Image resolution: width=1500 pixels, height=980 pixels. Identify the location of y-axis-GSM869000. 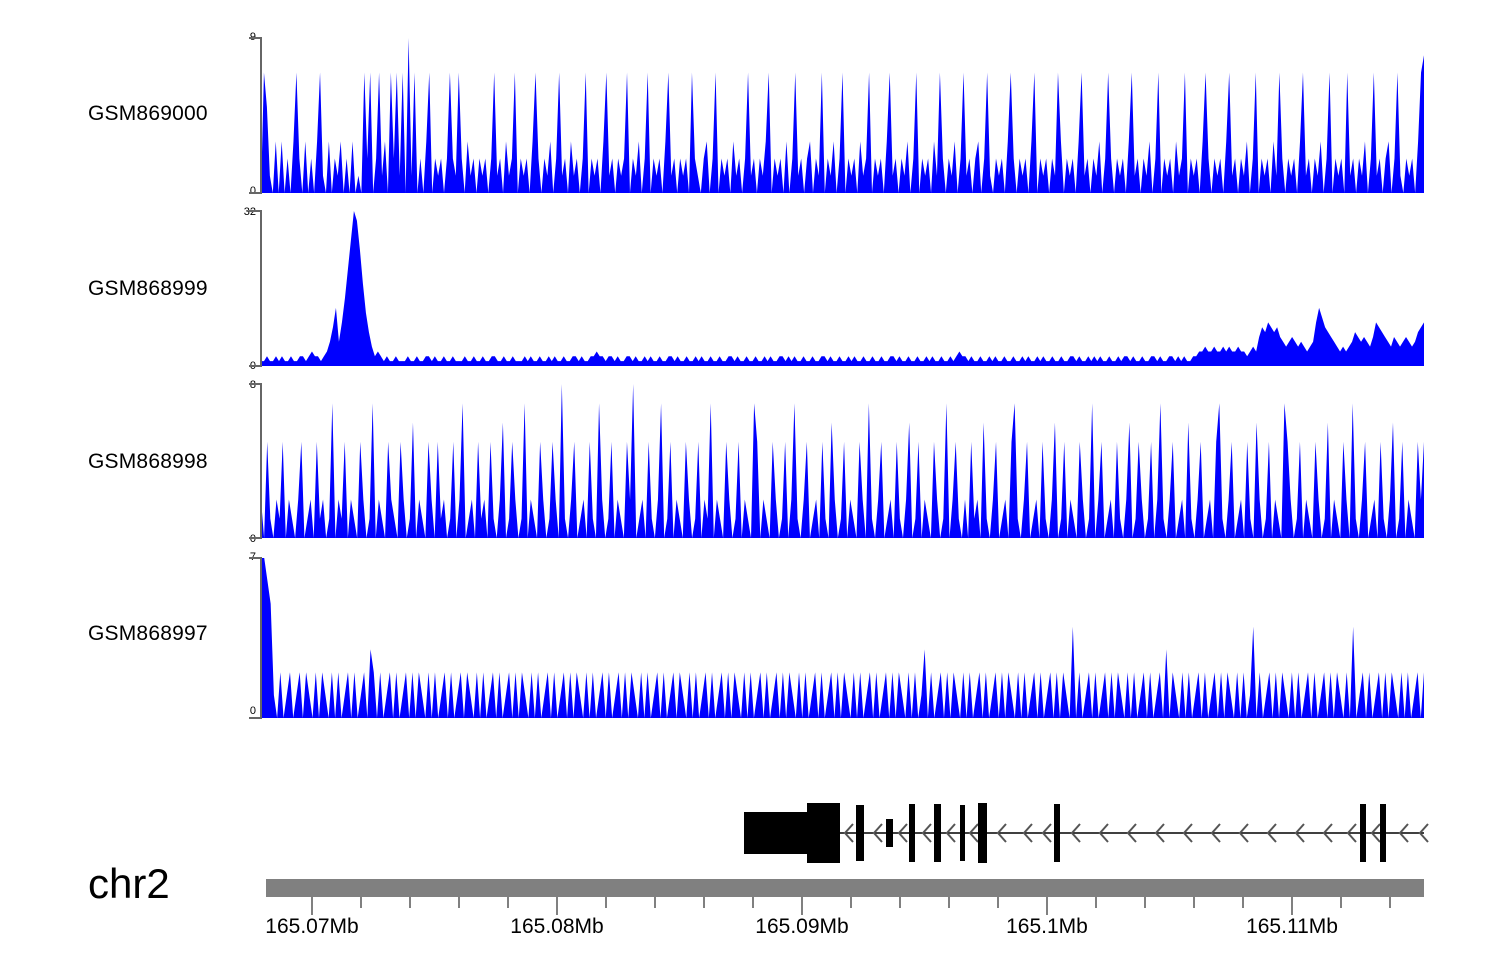
(255, 115).